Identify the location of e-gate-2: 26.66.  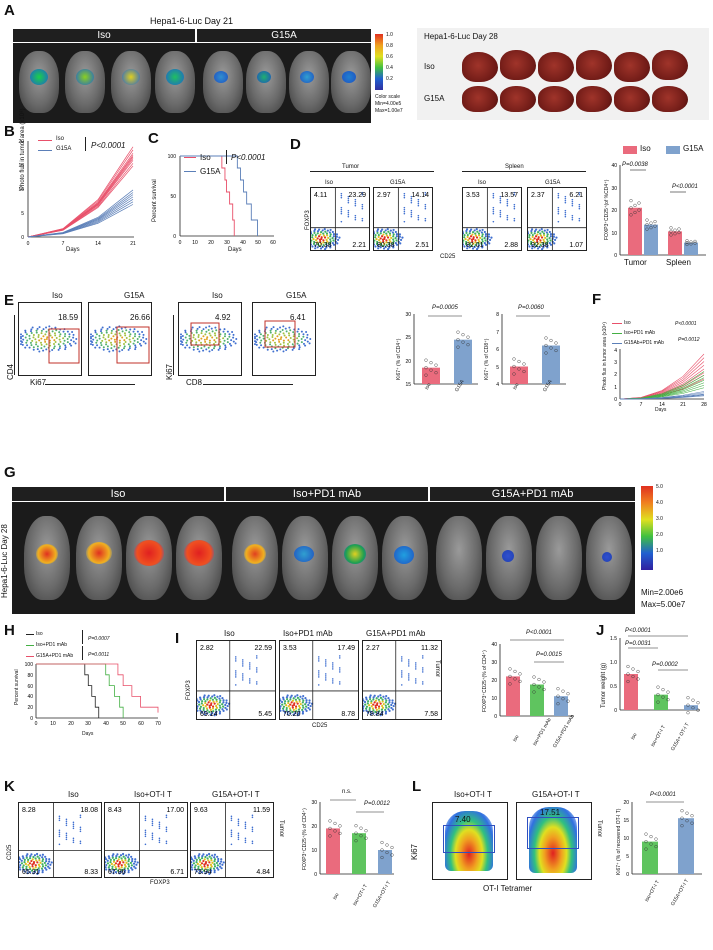
(140, 317).